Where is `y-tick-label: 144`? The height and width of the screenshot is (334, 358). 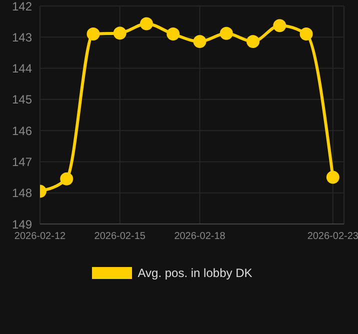 y-tick-label: 144 is located at coordinates (22, 69).